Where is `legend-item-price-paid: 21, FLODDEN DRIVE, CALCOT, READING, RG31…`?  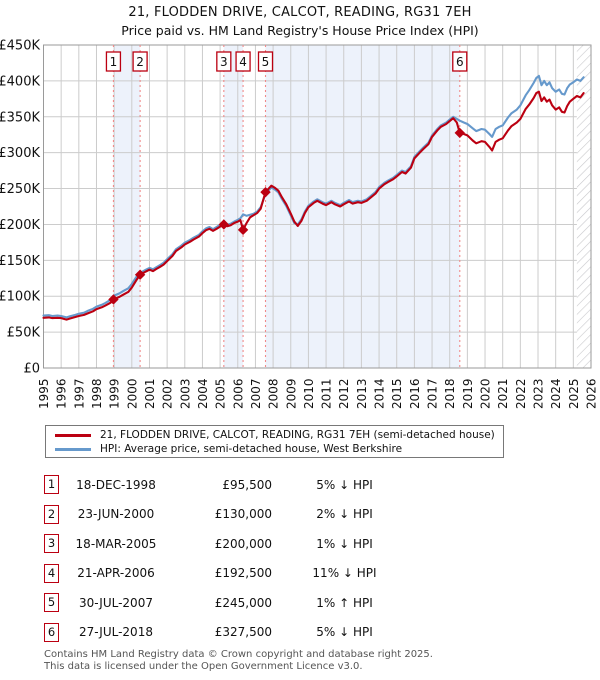 legend-item-price-paid: 21, FLODDEN DRIVE, CALCOT, READING, RG31… is located at coordinates (279, 435).